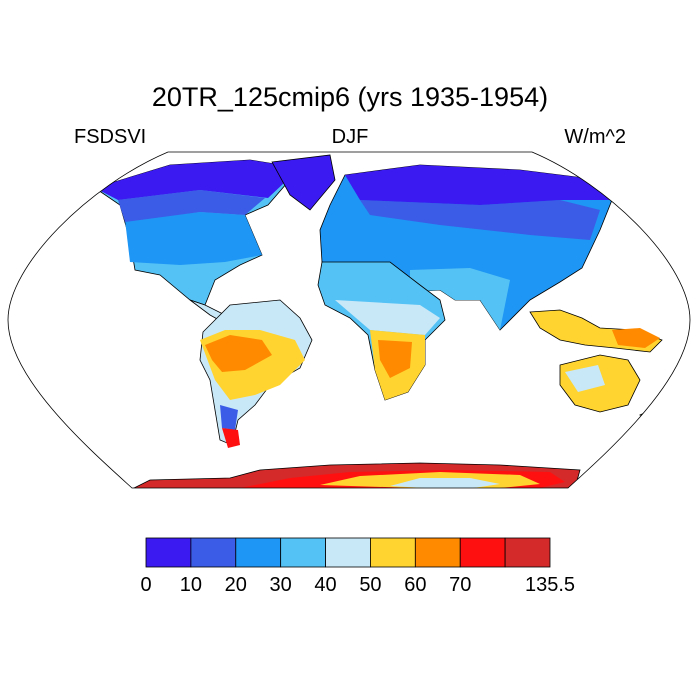 Image resolution: width=700 pixels, height=700 pixels. I want to click on colorbar-tick-label: 70, so click(460, 585).